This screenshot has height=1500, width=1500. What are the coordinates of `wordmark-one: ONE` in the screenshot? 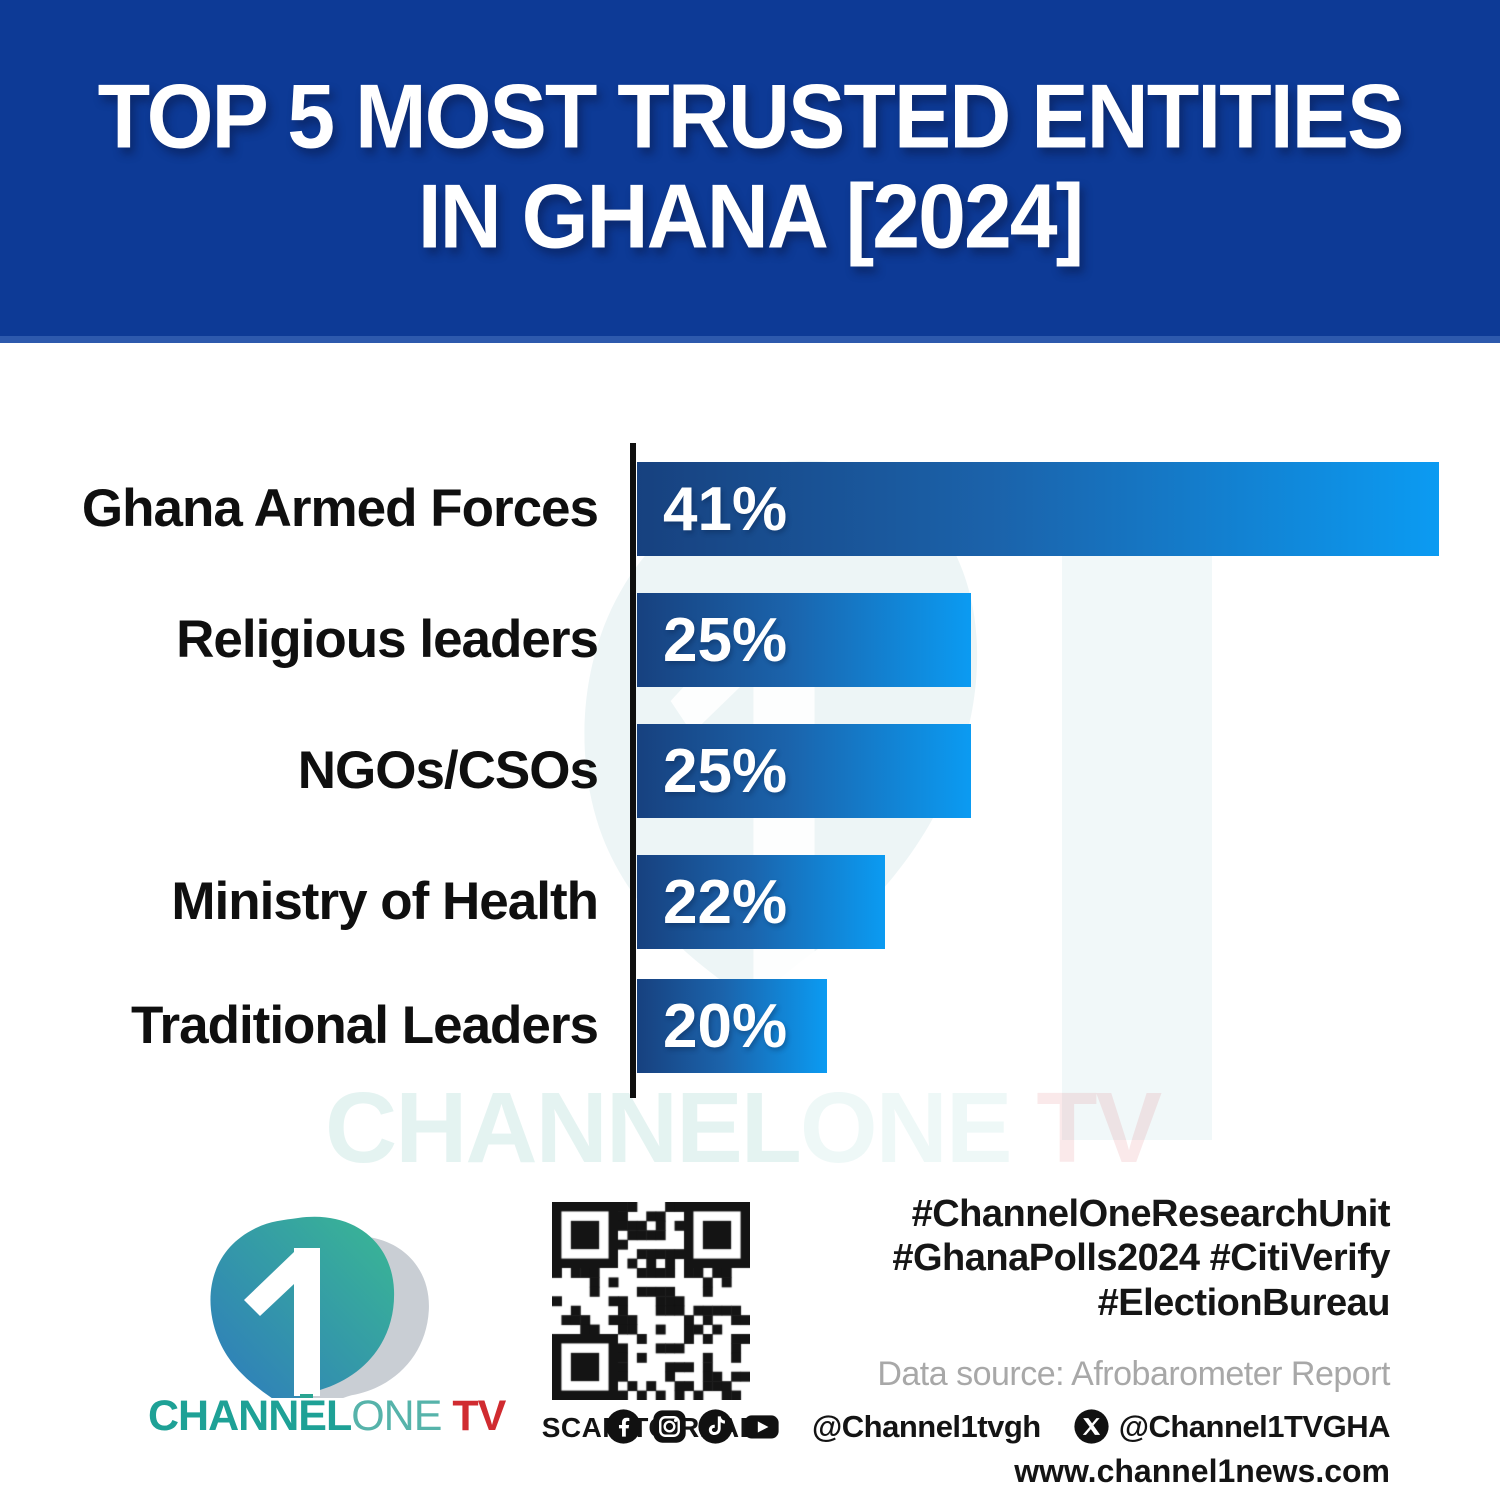 It's located at (396, 1416).